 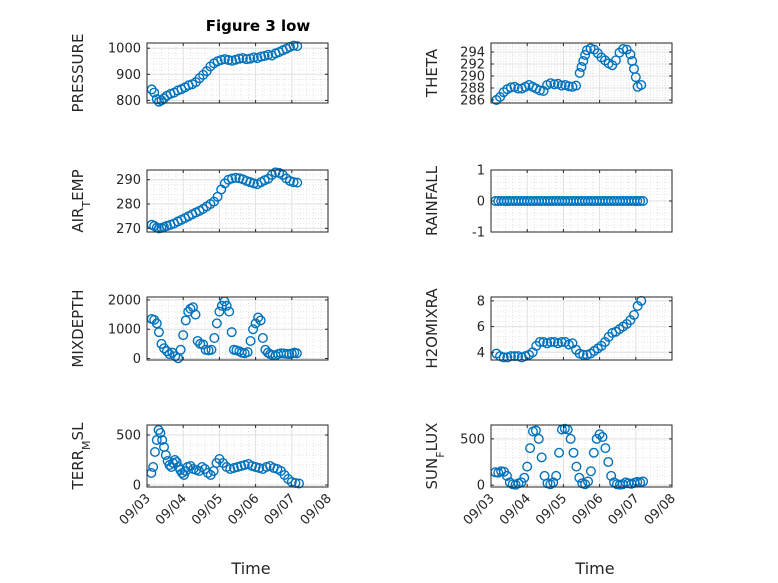 What do you see at coordinates (78, 328) in the screenshot?
I see `y-axis-label-part: MIXDEPTH` at bounding box center [78, 328].